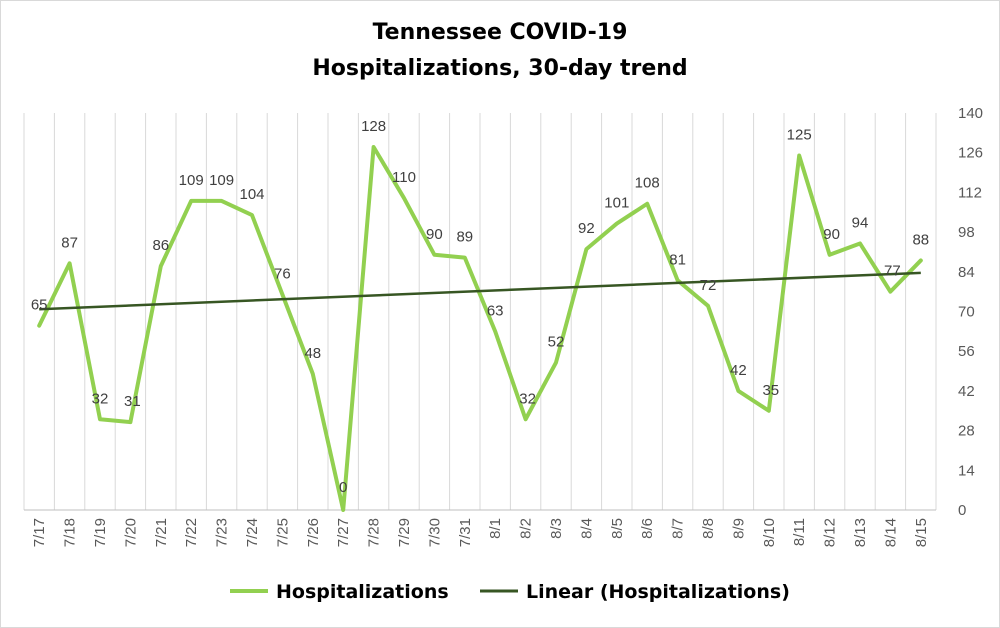 This screenshot has height=628, width=1000. I want to click on x-tick-label: 7/30, so click(434, 532).